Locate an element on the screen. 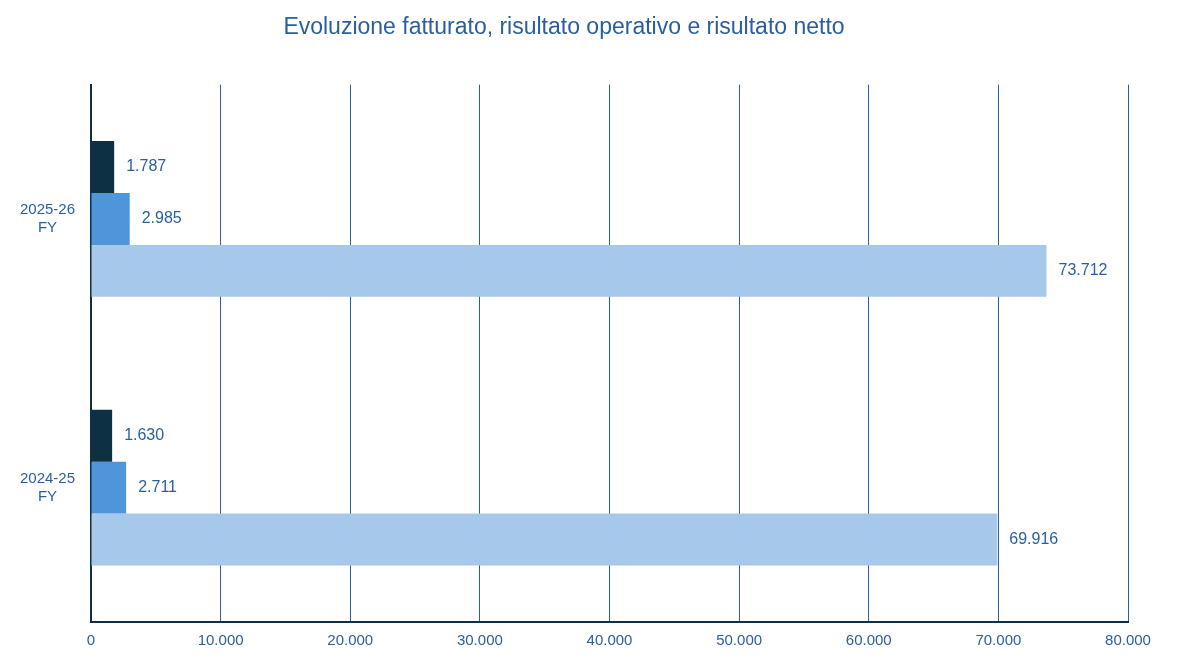  x-tick-label: 20.000 is located at coordinates (350, 640).